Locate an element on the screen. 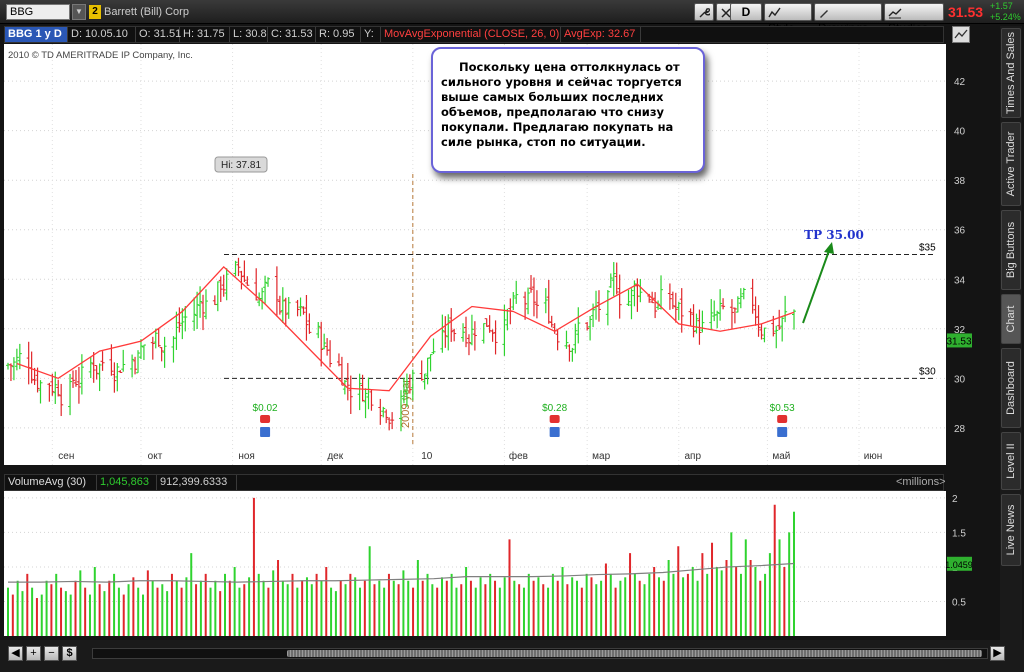  zoom-in-button: + is located at coordinates (33, 653).